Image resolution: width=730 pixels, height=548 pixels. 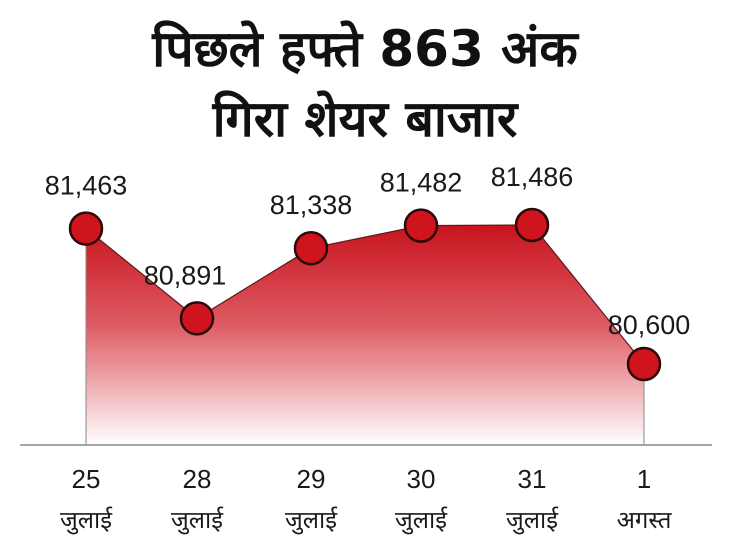 I want to click on data-label: 81,463, so click(x=86, y=186).